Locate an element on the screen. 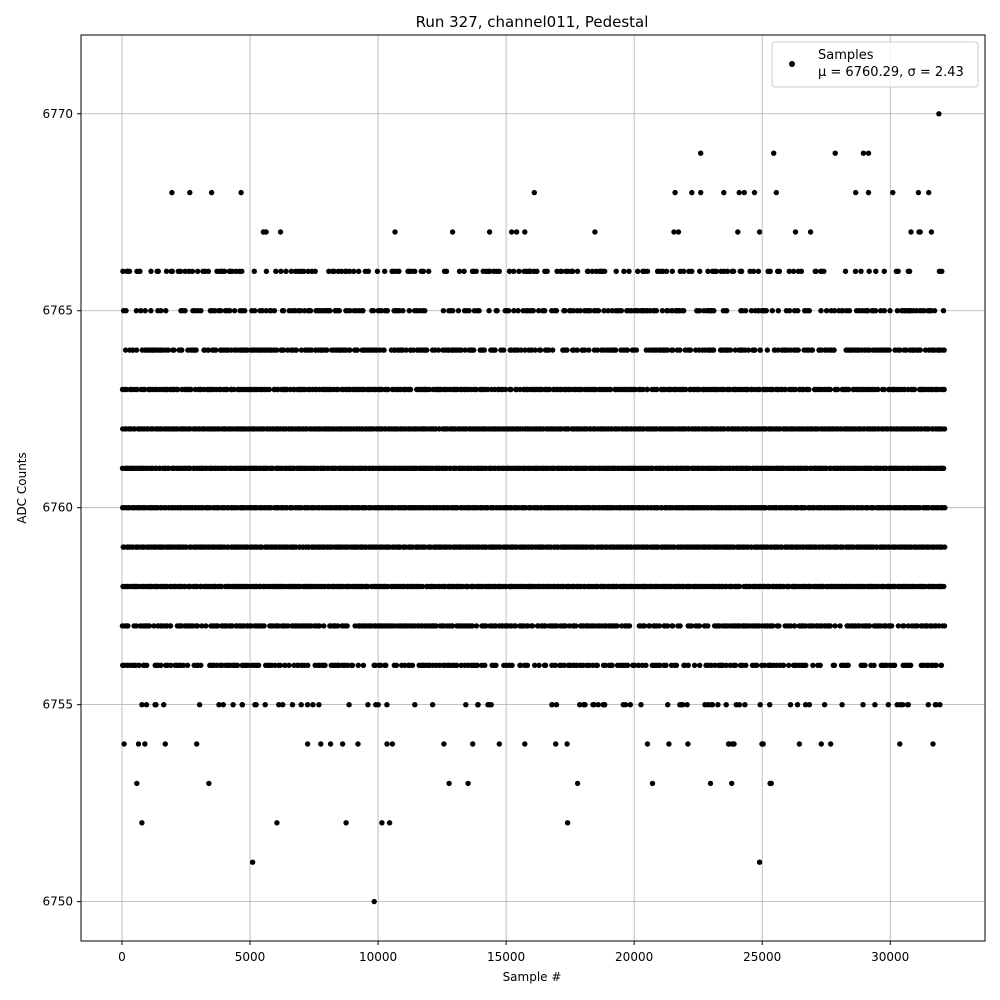 The width and height of the screenshot is (1000, 1000). x-tick-label: 10000 is located at coordinates (378, 957).